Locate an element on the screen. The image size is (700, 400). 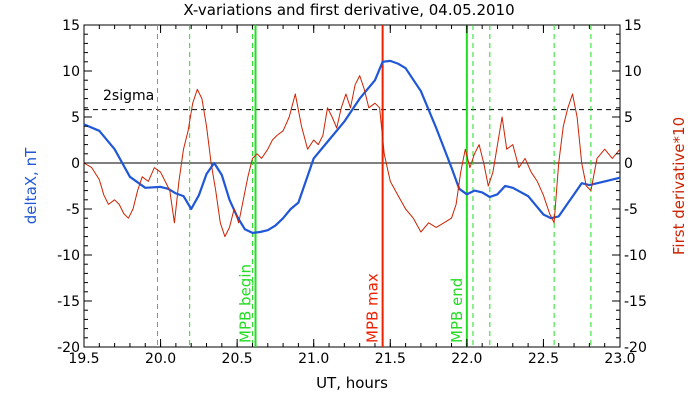
y-axis-label-left: deltaX, nT is located at coordinates (31, 185).